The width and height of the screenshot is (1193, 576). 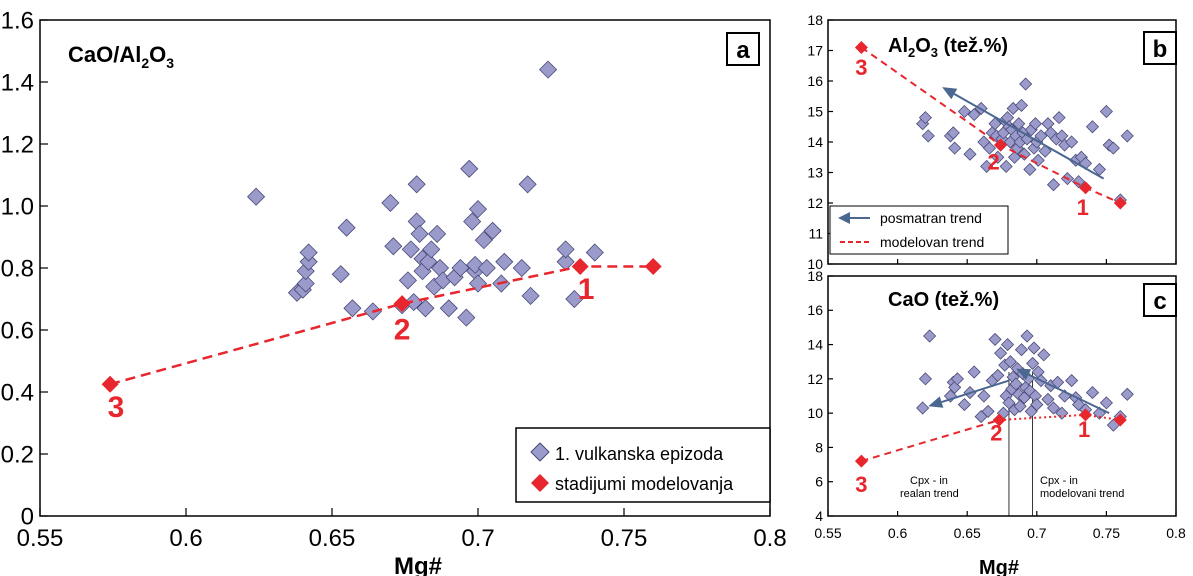 What do you see at coordinates (27, 516) in the screenshot?
I see `y-tick-label: 0` at bounding box center [27, 516].